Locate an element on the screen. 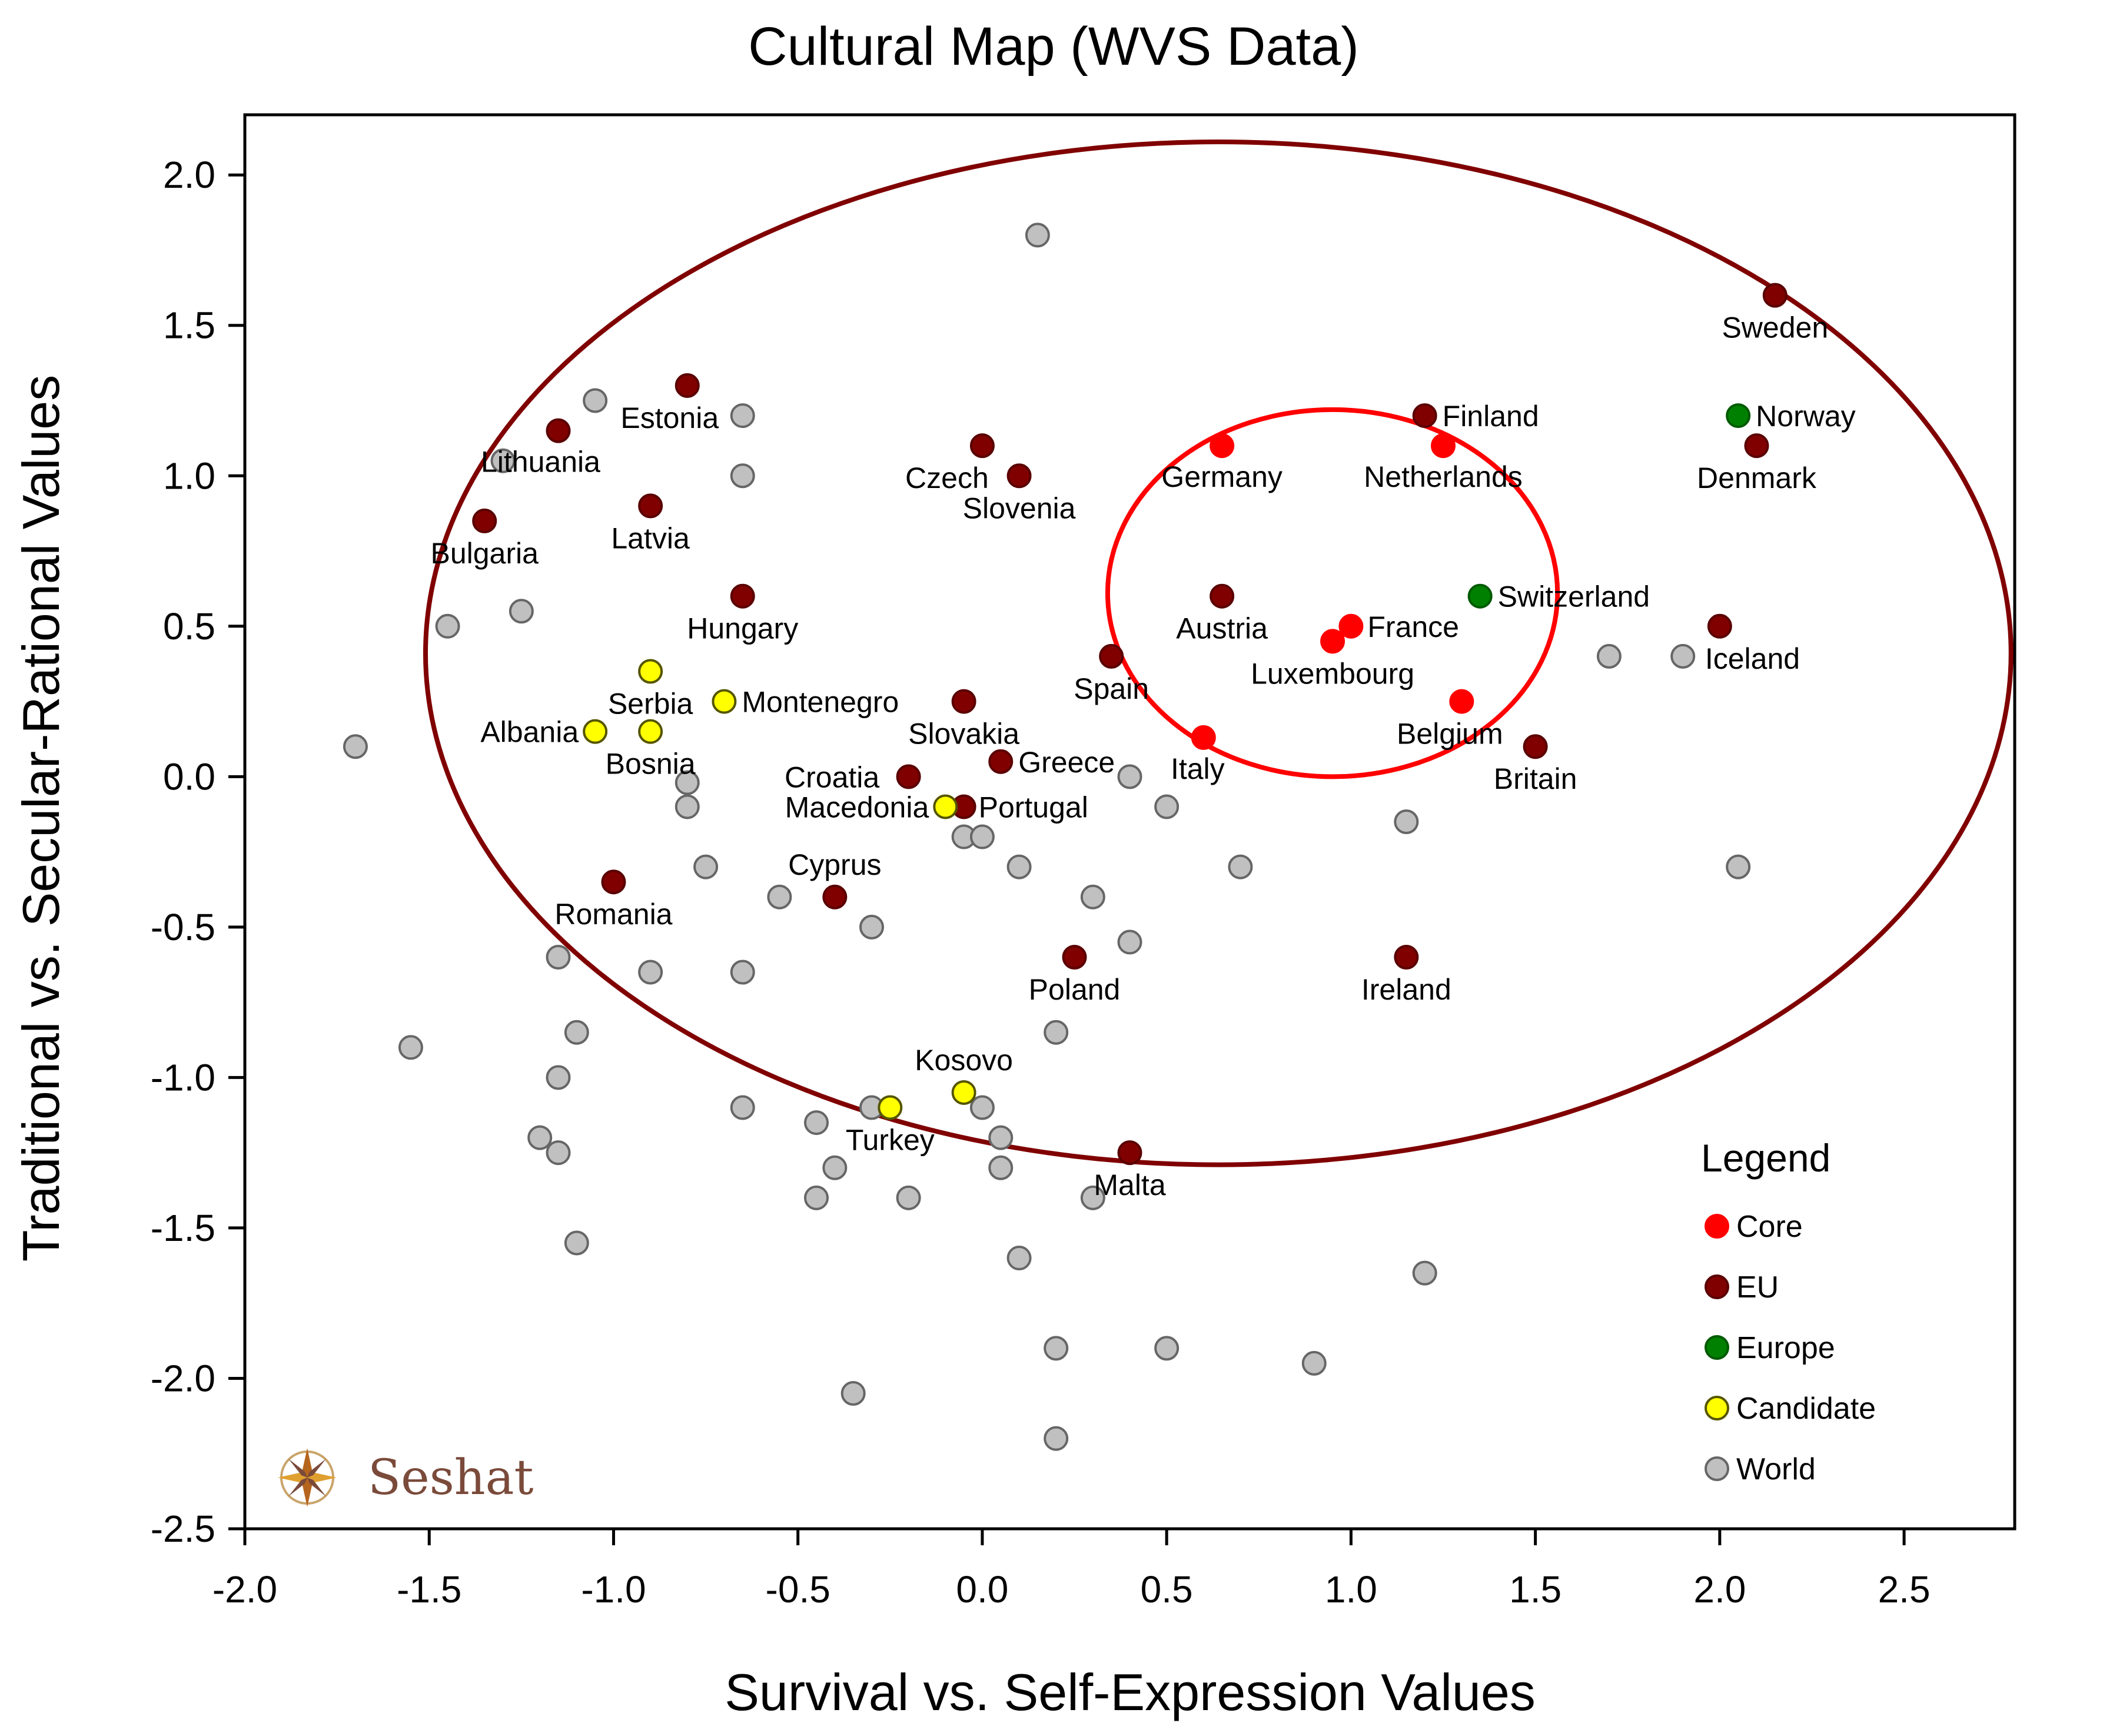 The image size is (2103, 1736). legend-label-world: World is located at coordinates (1776, 1469).